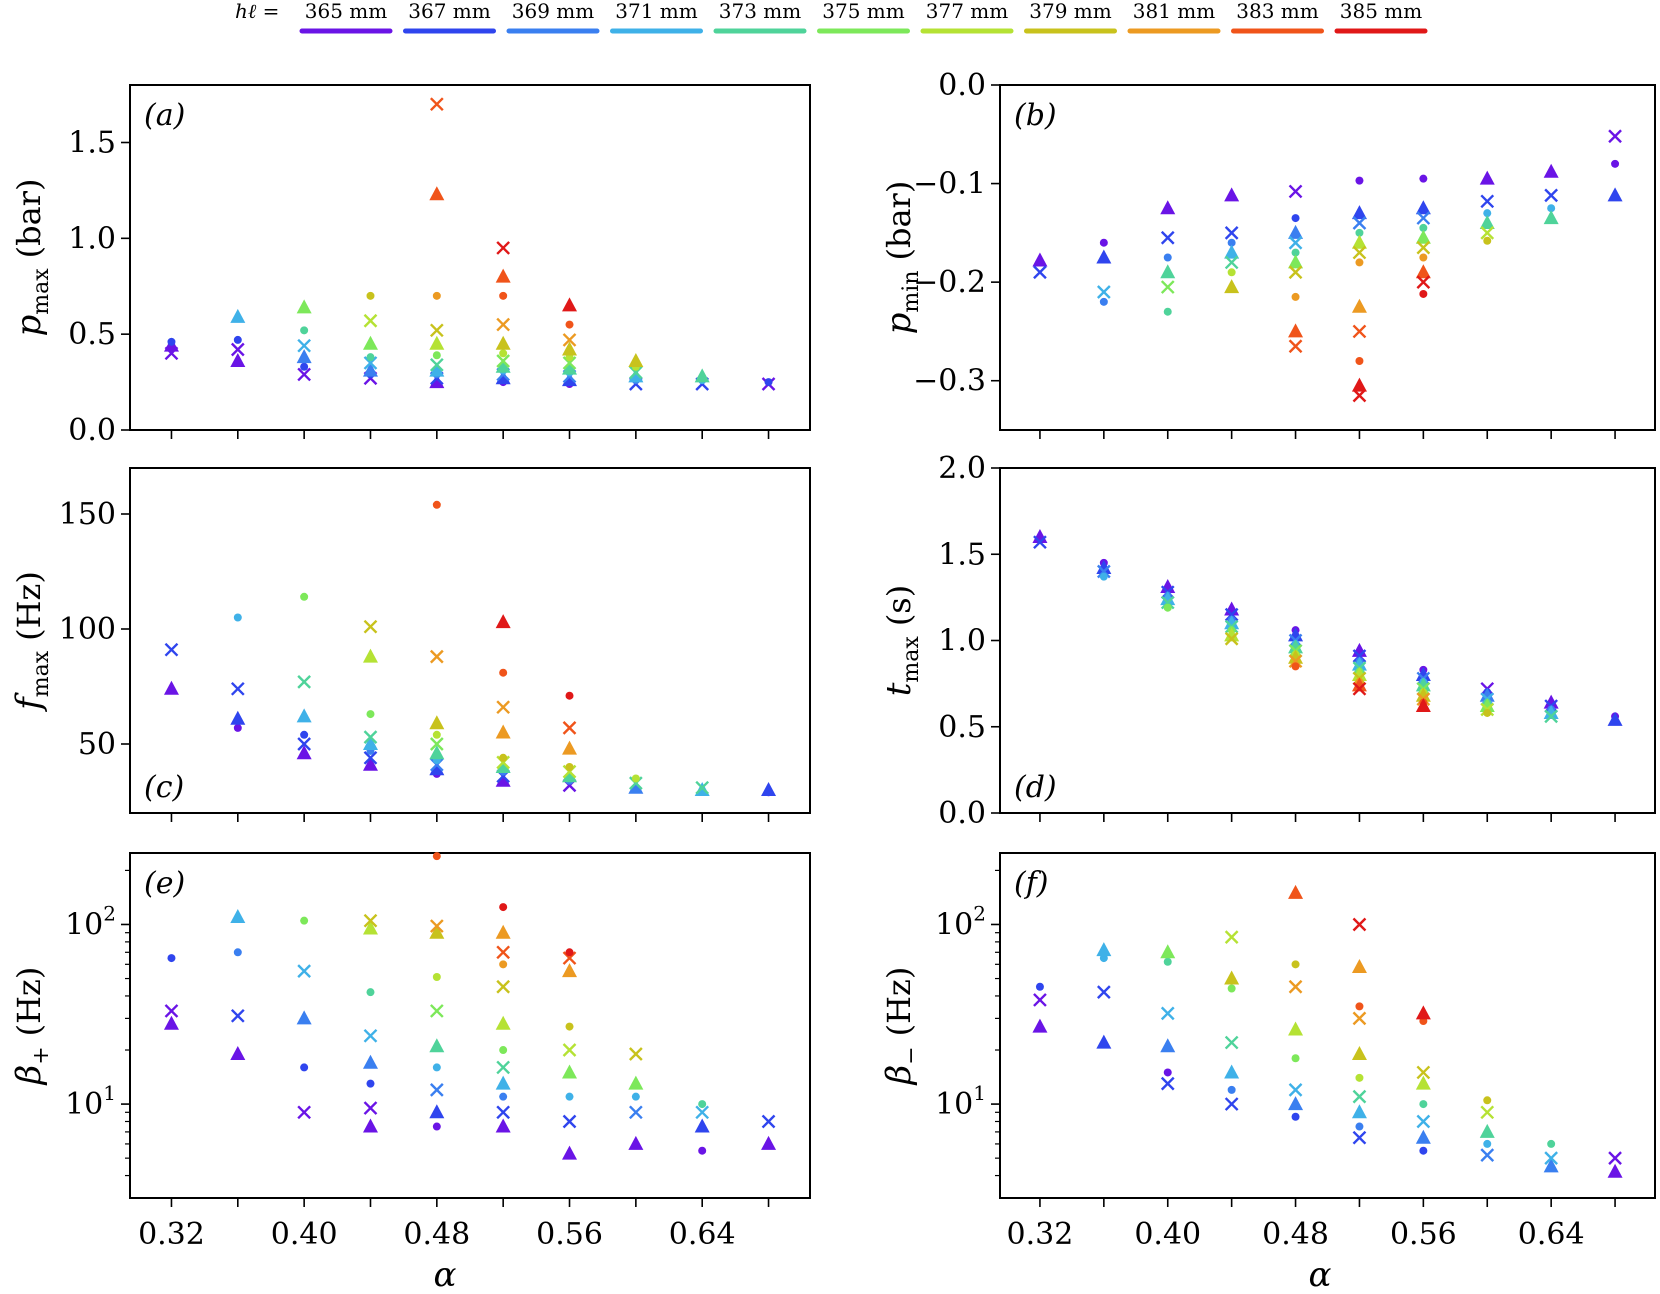 This screenshot has height=1294, width=1660. Describe the element at coordinates (87, 514) in the screenshot. I see `y-tick-label: 150` at that location.